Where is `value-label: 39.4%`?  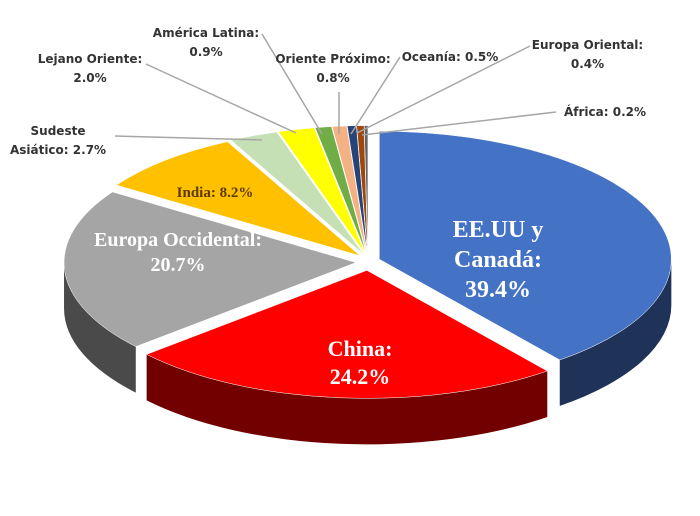 value-label: 39.4% is located at coordinates (498, 290).